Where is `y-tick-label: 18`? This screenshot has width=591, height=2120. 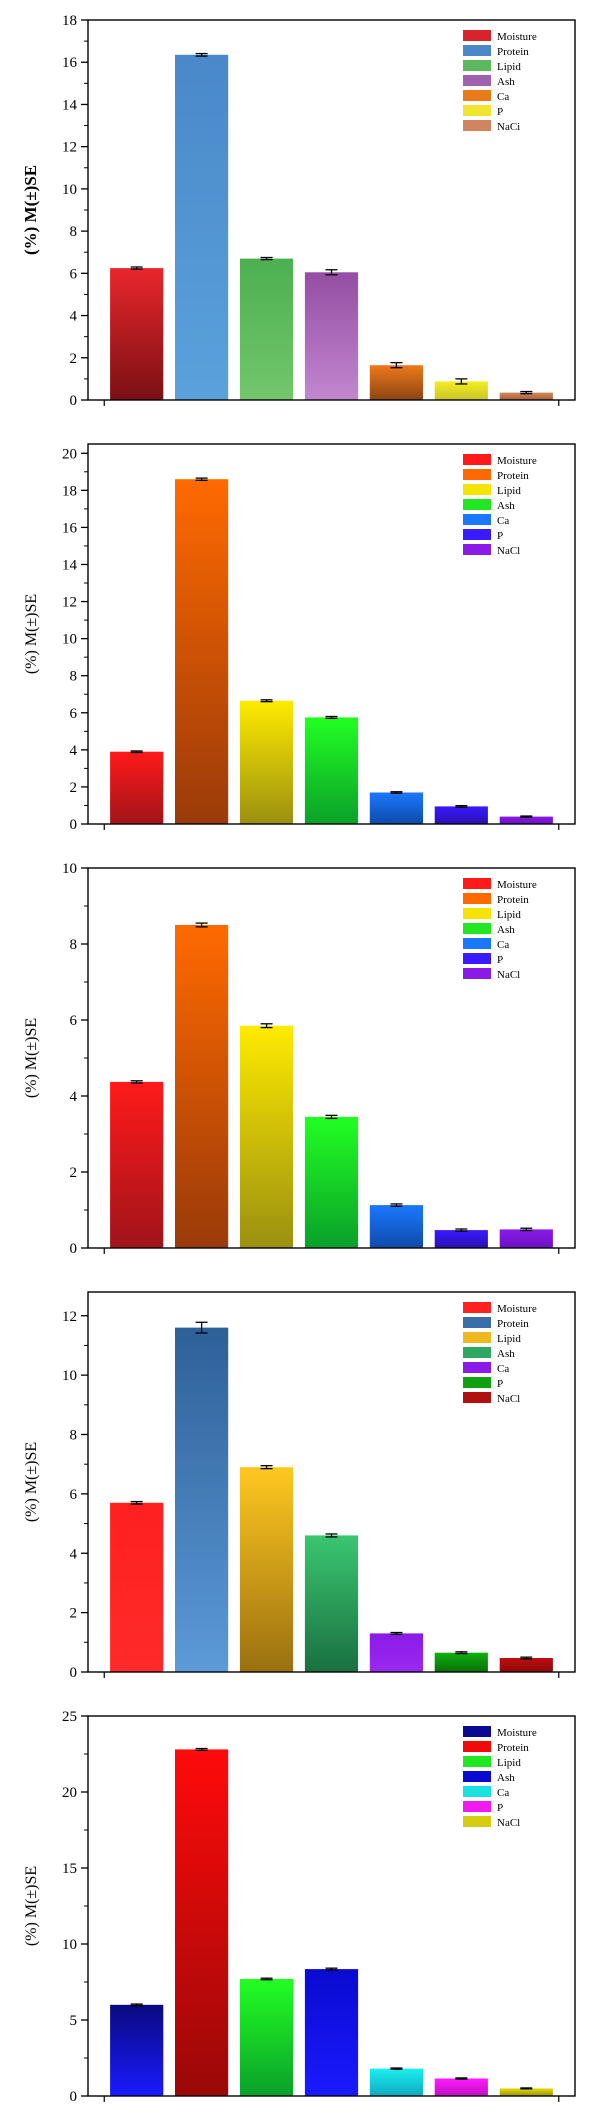 y-tick-label: 18 is located at coordinates (69, 491).